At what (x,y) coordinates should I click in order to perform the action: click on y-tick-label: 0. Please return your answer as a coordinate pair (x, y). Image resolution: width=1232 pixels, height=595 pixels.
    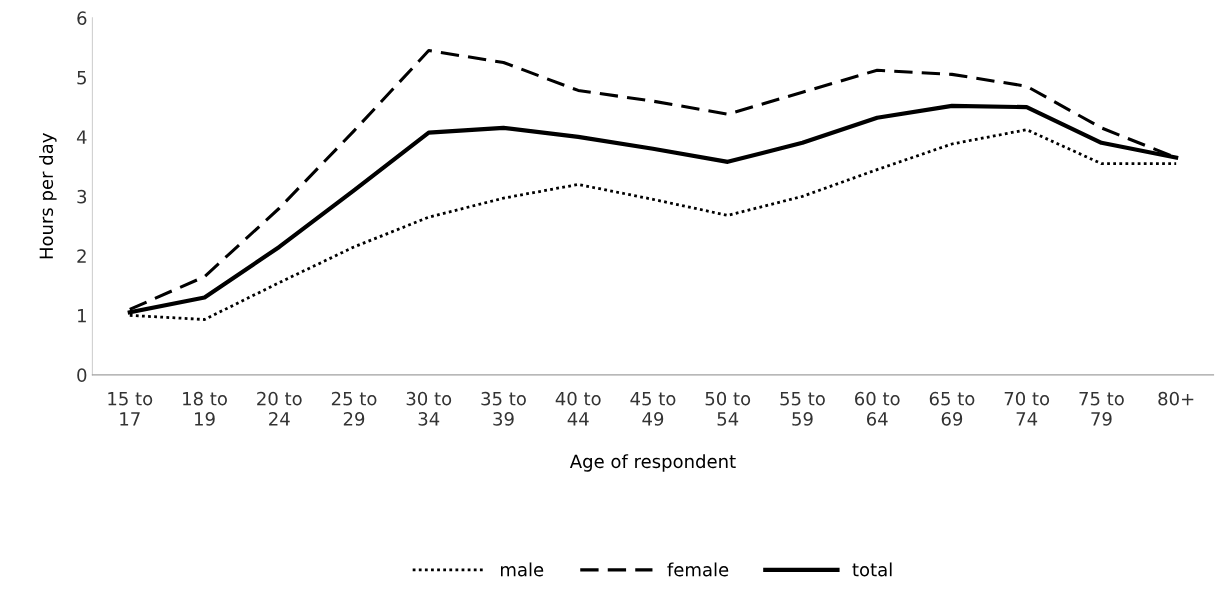
    Looking at the image, I should click on (82, 375).